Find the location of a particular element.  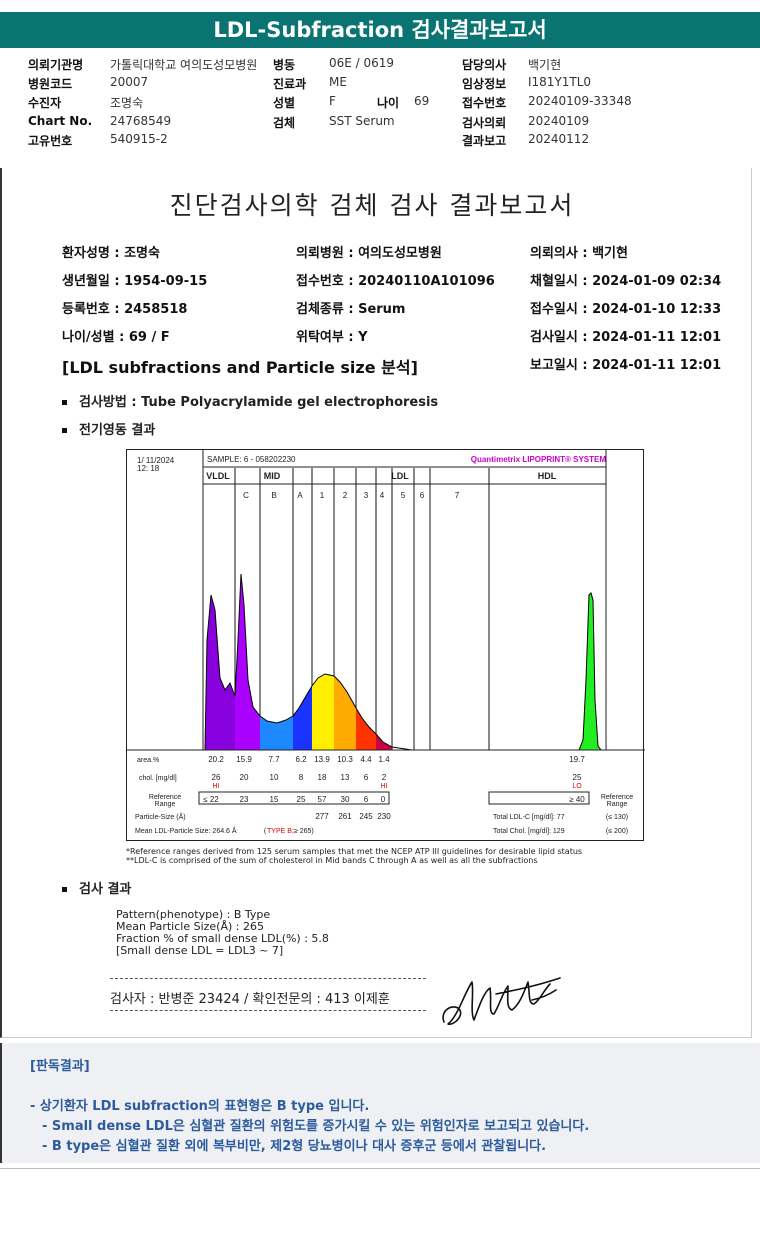

electro-text: 전기영동 결과 is located at coordinates (117, 430).